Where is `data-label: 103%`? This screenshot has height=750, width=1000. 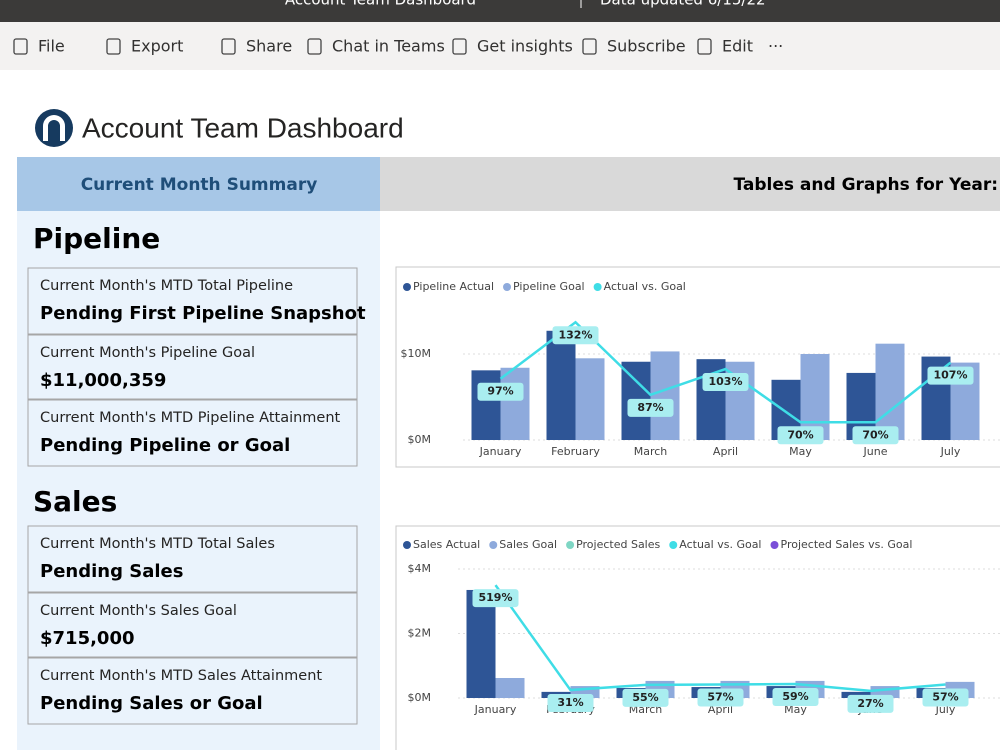
data-label: 103% is located at coordinates (726, 381).